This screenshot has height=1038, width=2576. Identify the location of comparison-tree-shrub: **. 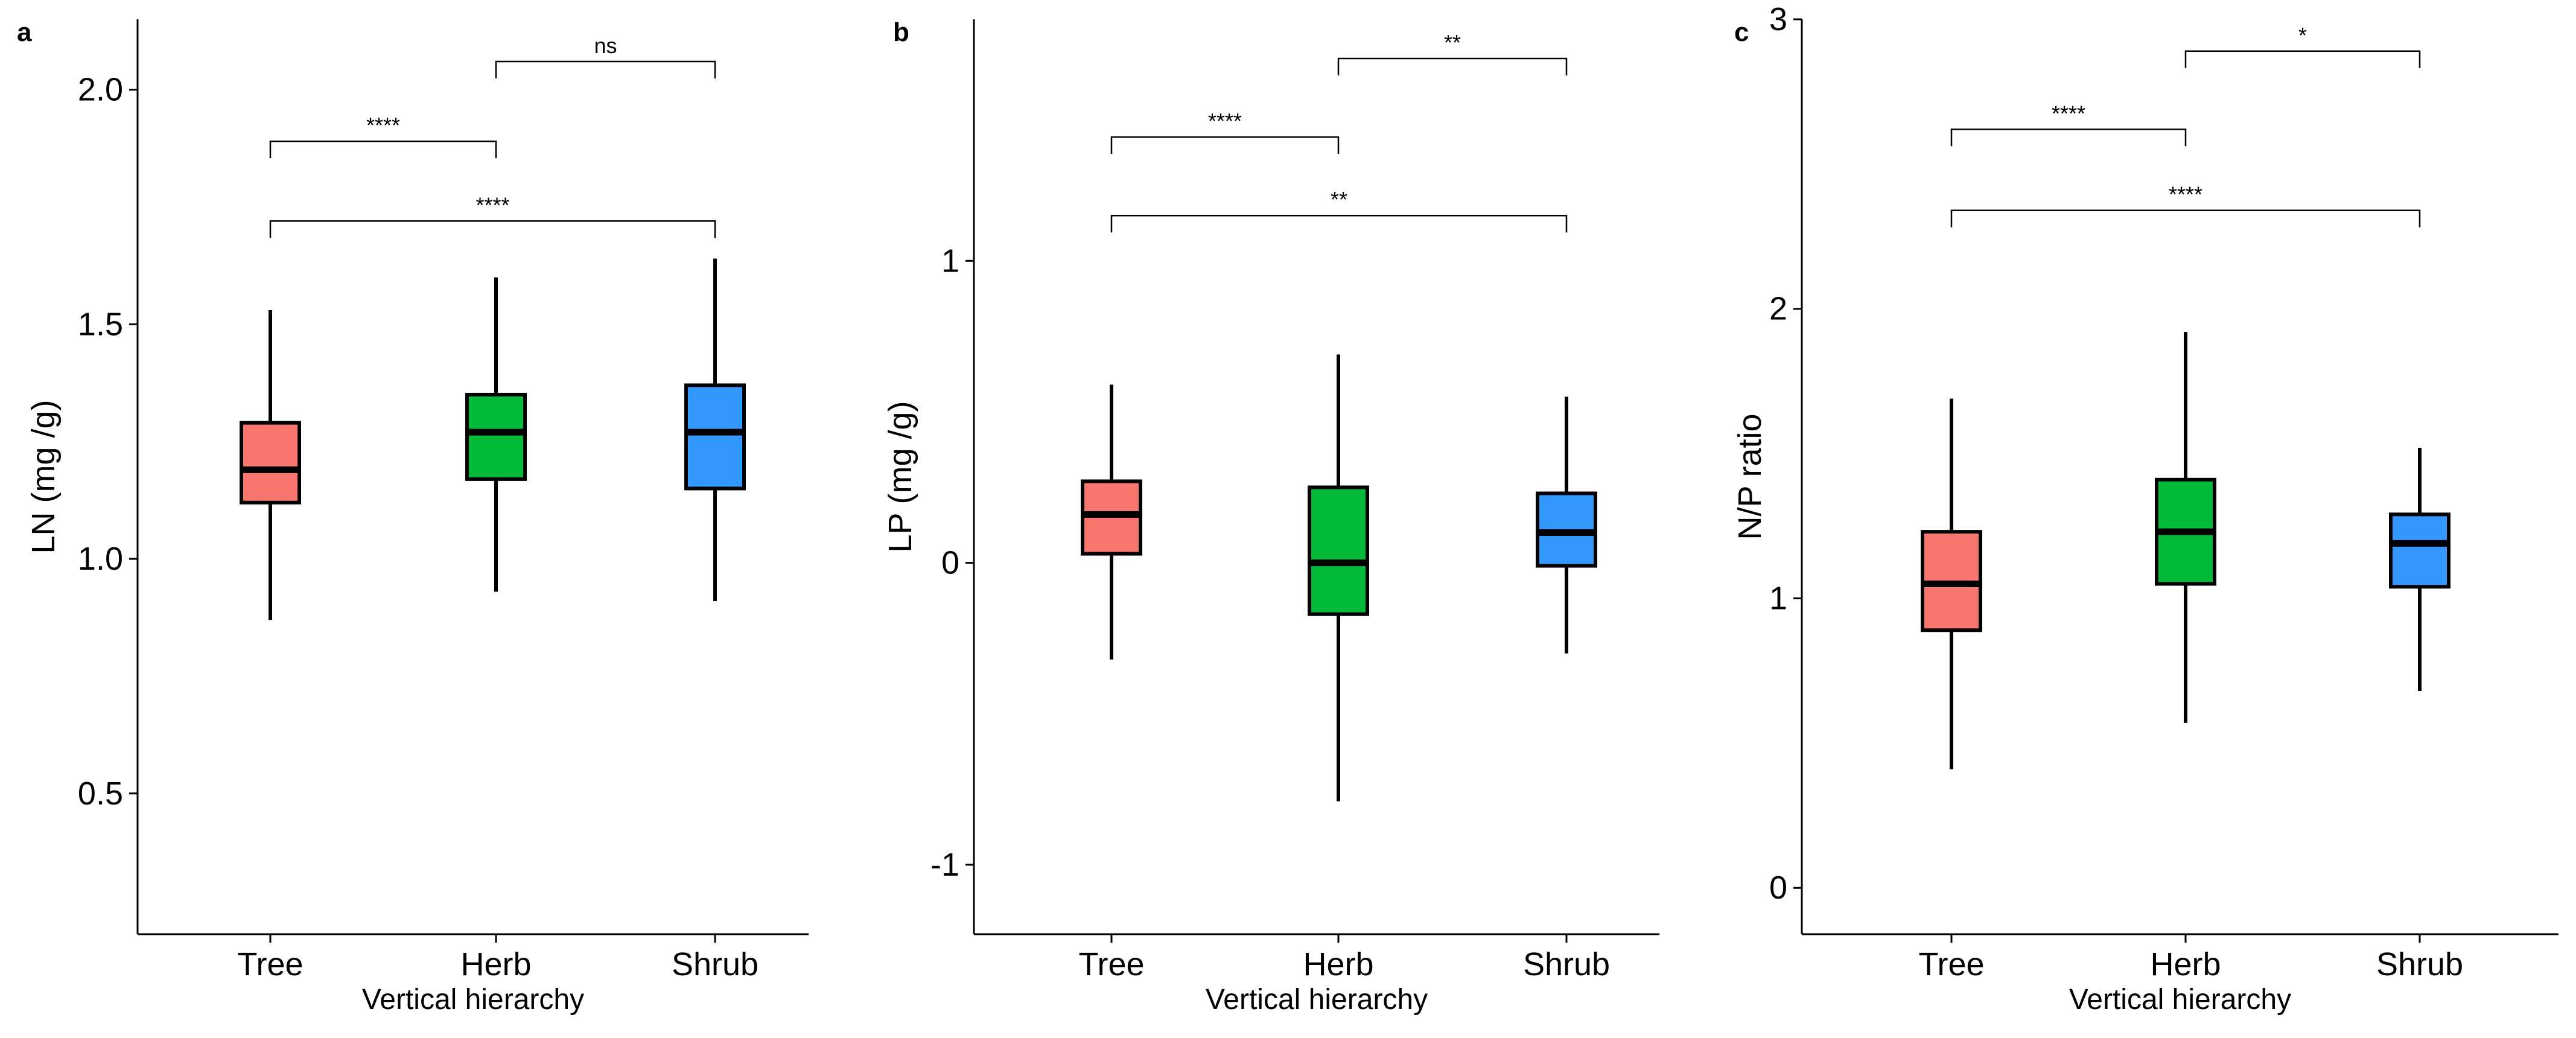
(1339, 210).